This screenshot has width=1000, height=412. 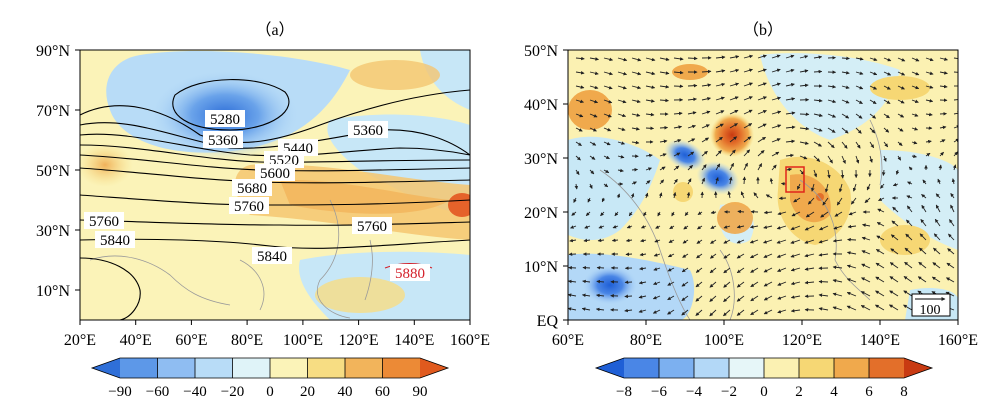 I want to click on panel-b-negative-region-west, so click(x=614, y=188).